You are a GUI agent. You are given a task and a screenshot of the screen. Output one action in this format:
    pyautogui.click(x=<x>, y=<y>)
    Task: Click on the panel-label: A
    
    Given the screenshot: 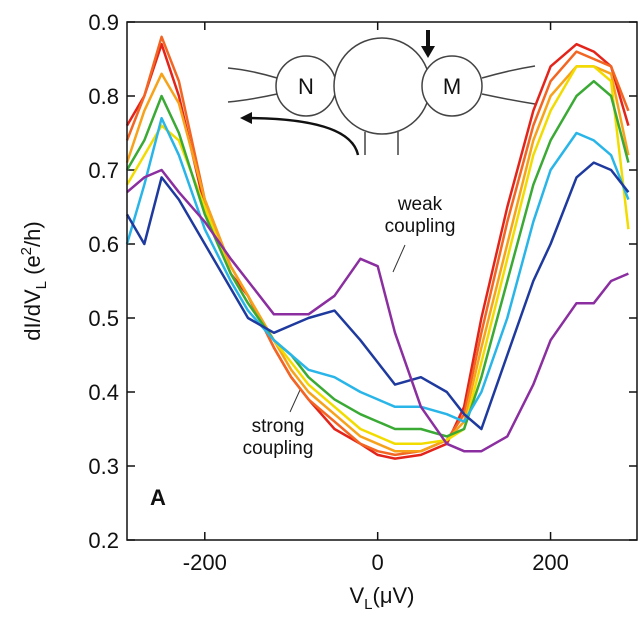 What is the action you would take?
    pyautogui.click(x=158, y=497)
    